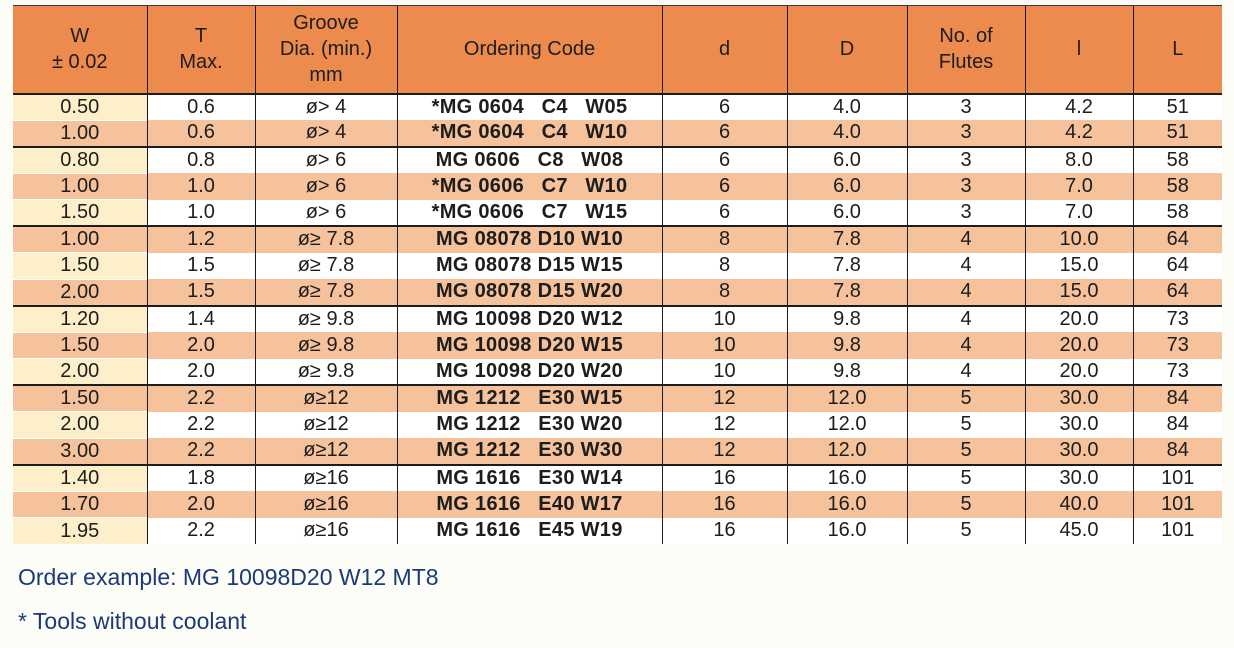 This screenshot has height=648, width=1234. What do you see at coordinates (132, 621) in the screenshot?
I see `coolant-note-text: * Tools without coolant` at bounding box center [132, 621].